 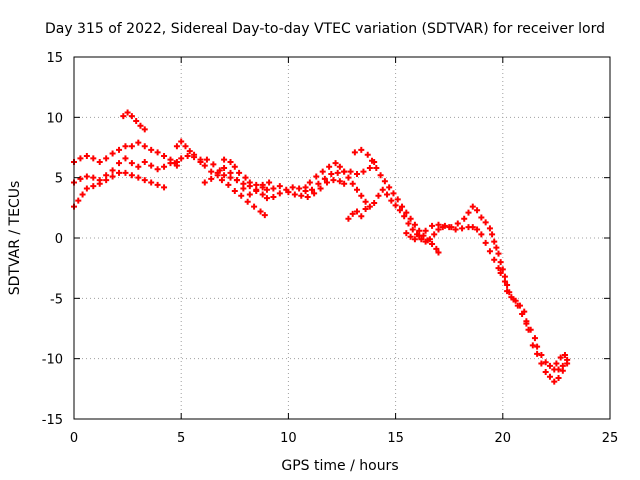 I want to click on y-tick-label: 0, so click(x=59, y=239).